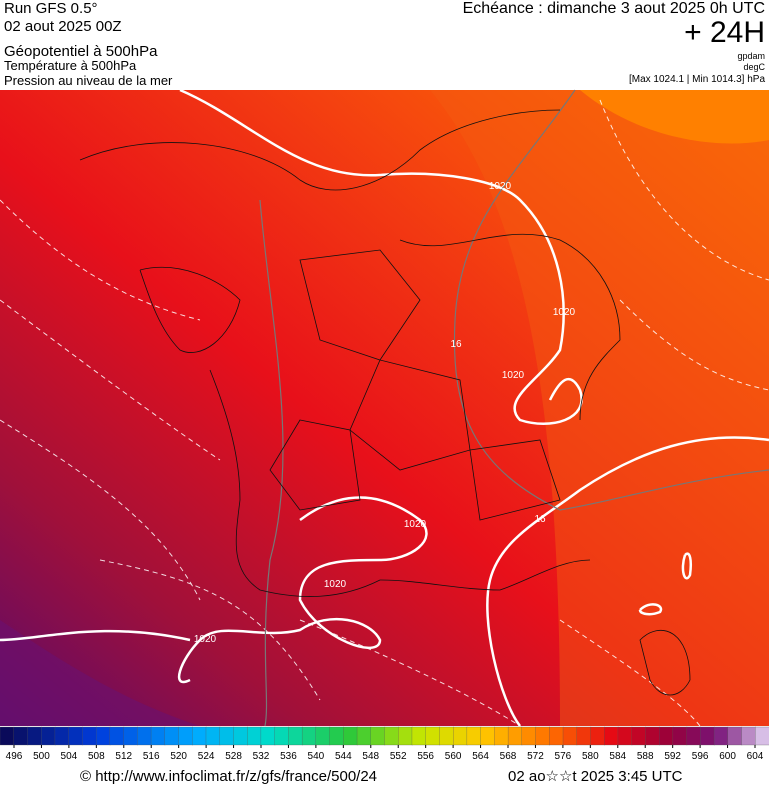 This screenshot has height=791, width=769. Describe the element at coordinates (755, 756) in the screenshot. I see `tick-label: 604` at that location.